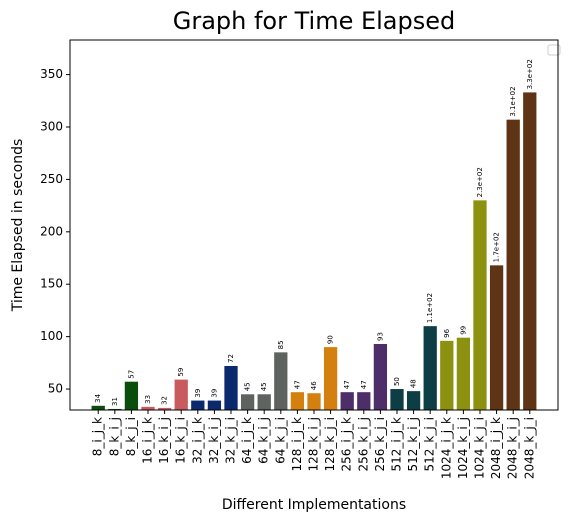 This screenshot has width=575, height=525. What do you see at coordinates (181, 372) in the screenshot?
I see `value-label: 59` at bounding box center [181, 372].